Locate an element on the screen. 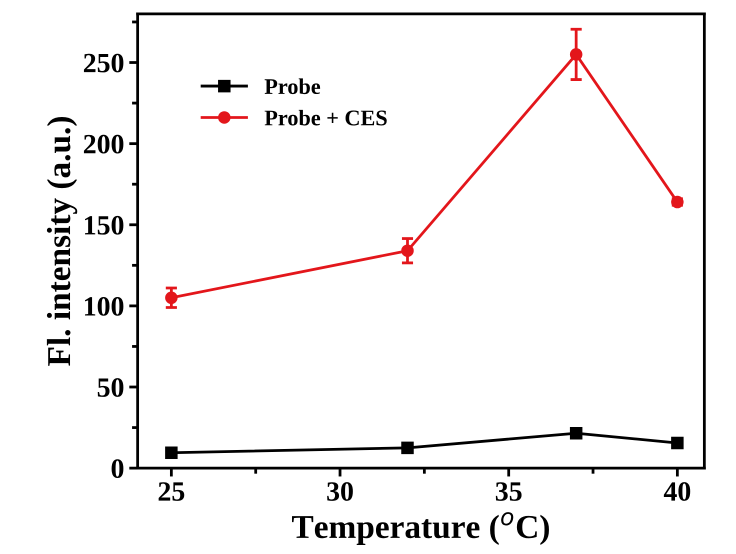 This screenshot has width=736, height=554. y-tick-label: 150 is located at coordinates (104, 225).